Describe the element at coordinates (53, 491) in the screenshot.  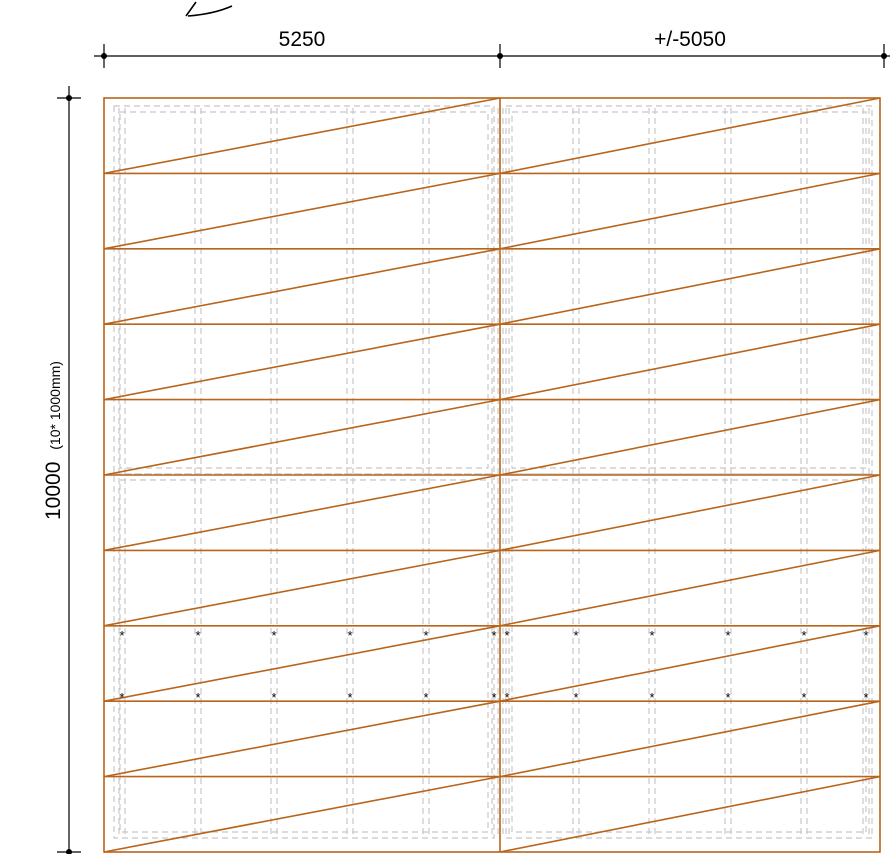
I see `dimension-side-main: 10000` at that location.